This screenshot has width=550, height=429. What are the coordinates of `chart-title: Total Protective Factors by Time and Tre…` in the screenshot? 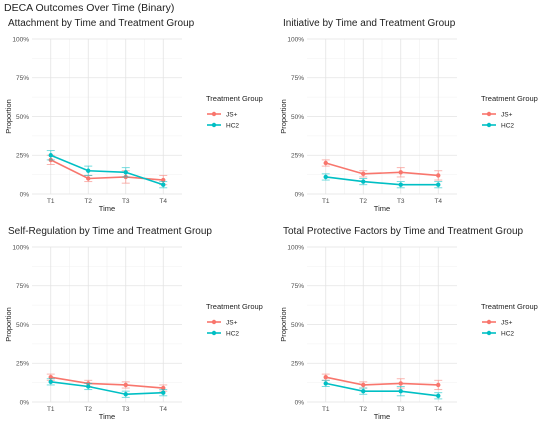 It's located at (403, 231).